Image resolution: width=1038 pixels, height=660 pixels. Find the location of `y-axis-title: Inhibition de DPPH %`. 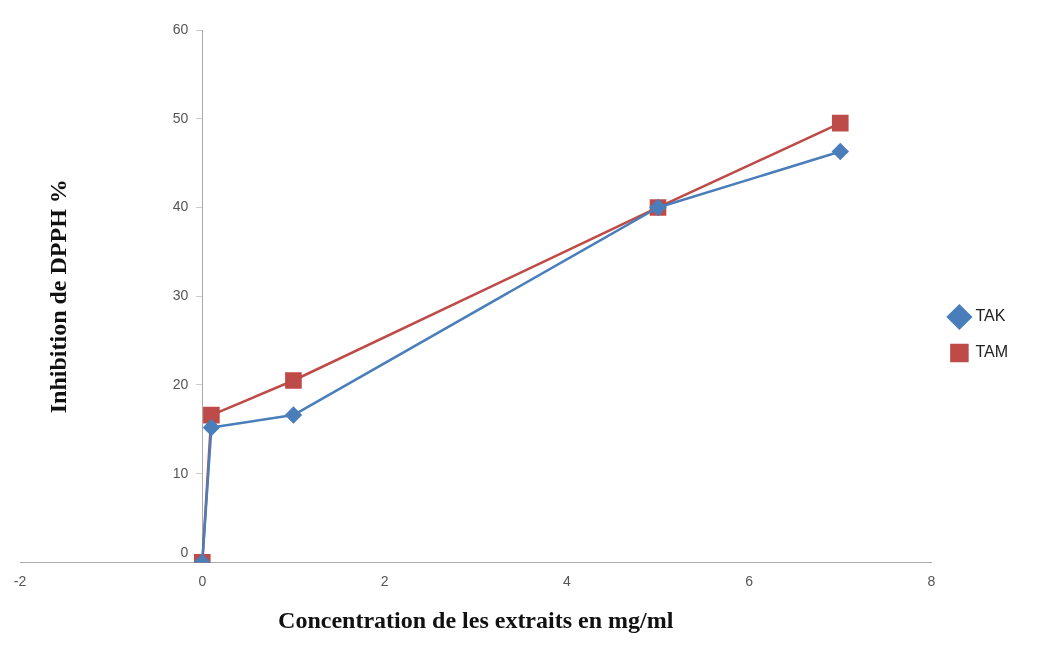

y-axis-title: Inhibition de DPPH % is located at coordinates (58, 296).